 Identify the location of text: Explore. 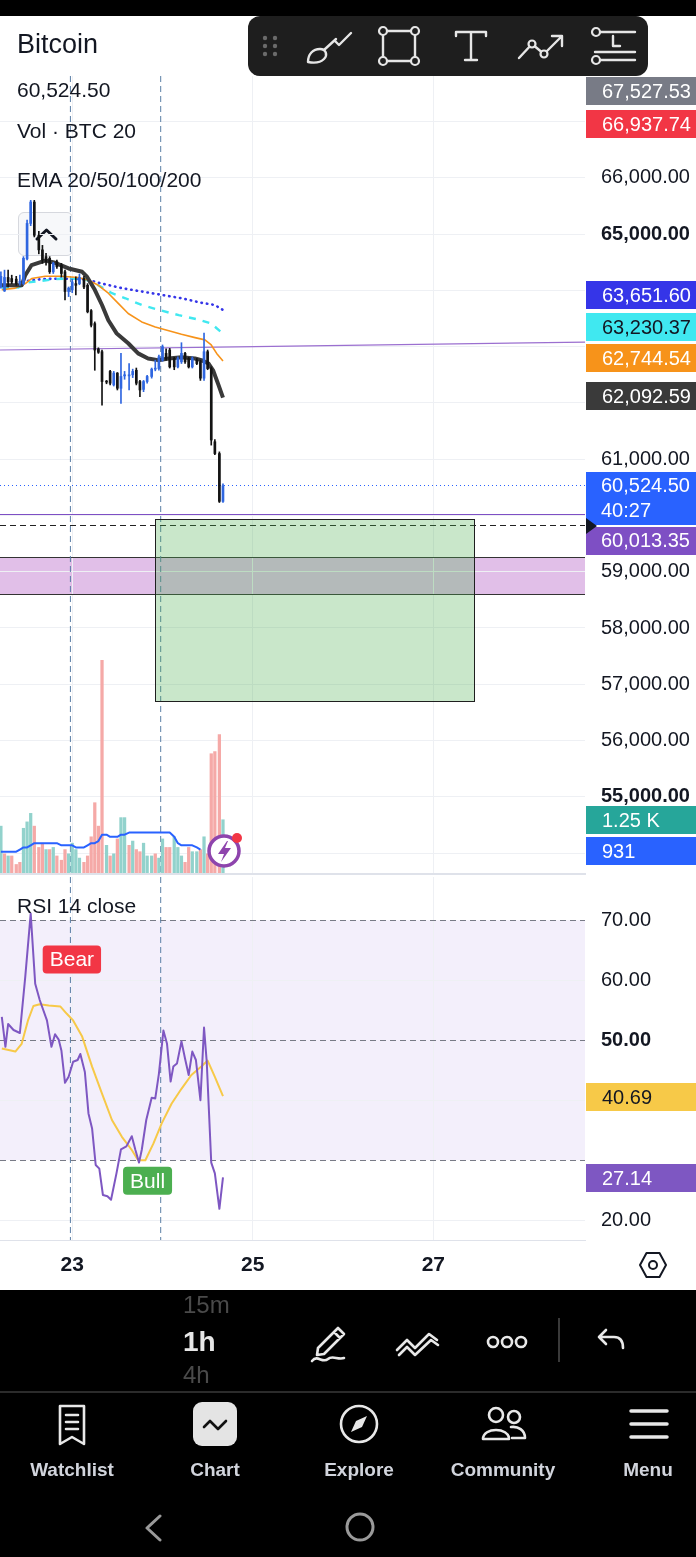
(359, 1469).